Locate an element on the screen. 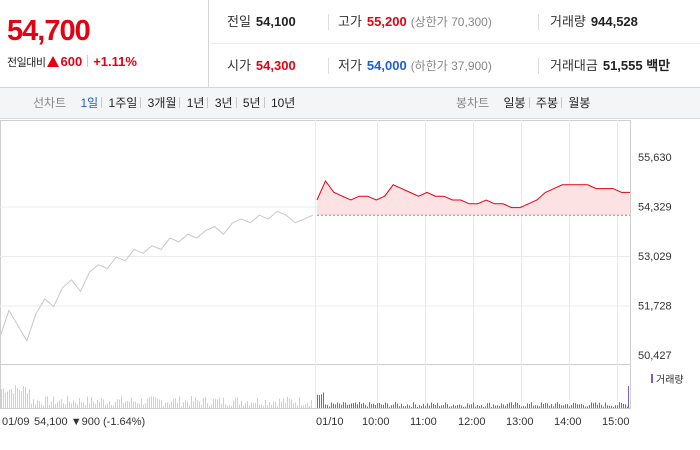 The image size is (700, 450). y-tick-label: 53,029 is located at coordinates (655, 257).